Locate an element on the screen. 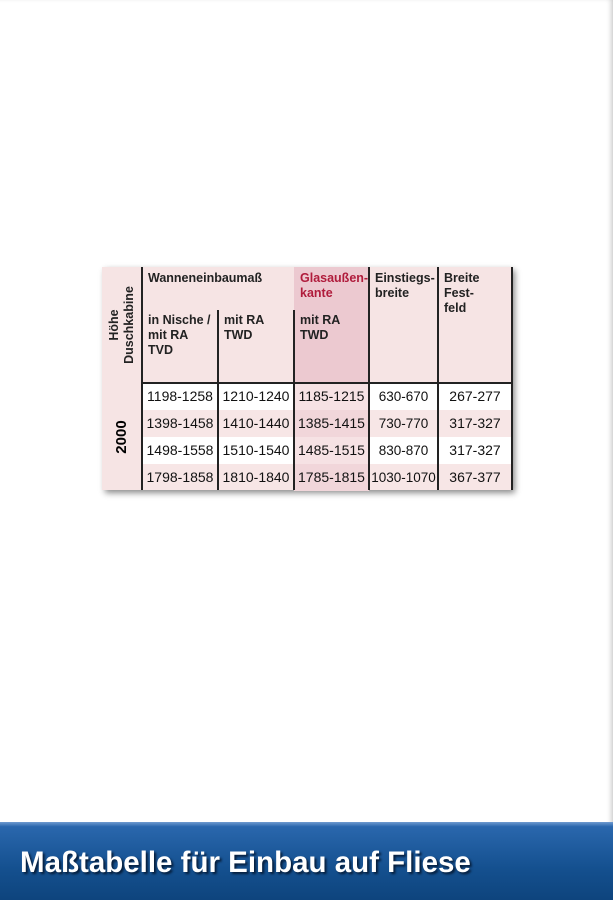  table-cell: 1385-1415 is located at coordinates (331, 423).